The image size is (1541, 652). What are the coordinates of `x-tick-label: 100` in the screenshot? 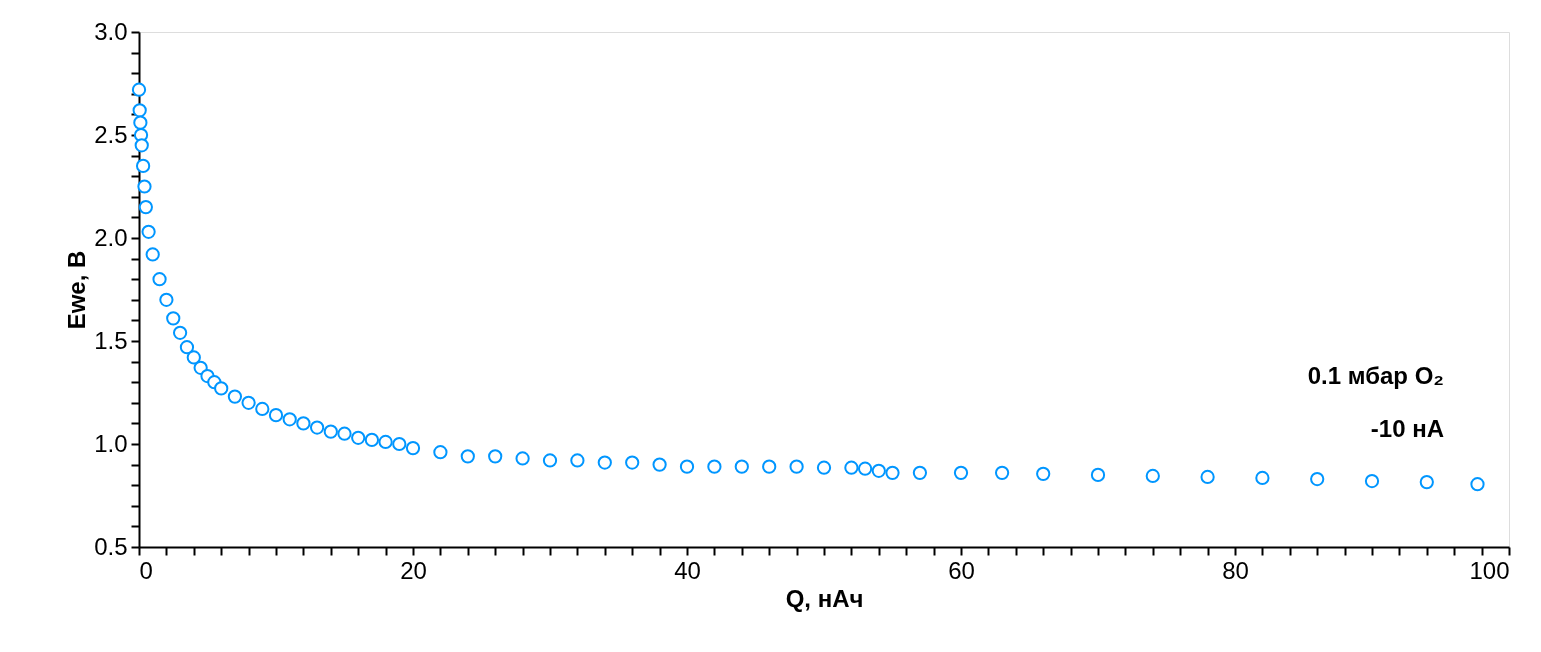 It's located at (1489, 570).